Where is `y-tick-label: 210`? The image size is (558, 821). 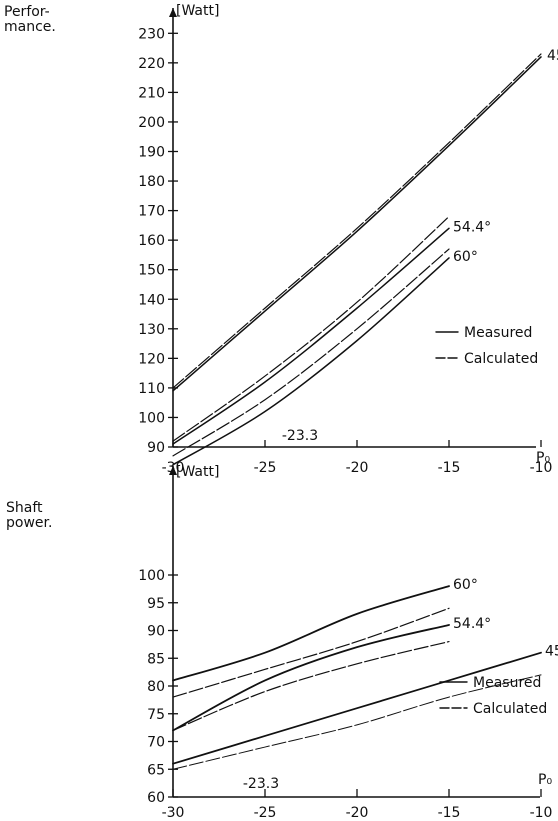
y-tick-label: 210 is located at coordinates (151, 93).